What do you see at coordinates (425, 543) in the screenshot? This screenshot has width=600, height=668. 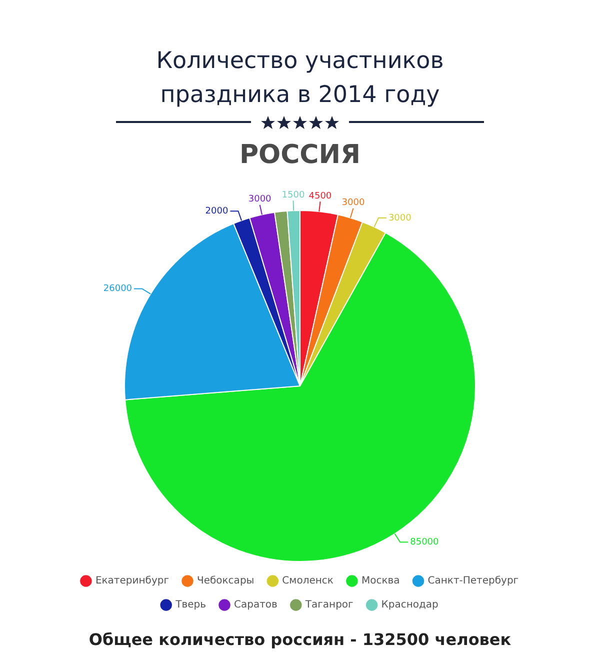 I see `data-label: 85000` at bounding box center [425, 543].